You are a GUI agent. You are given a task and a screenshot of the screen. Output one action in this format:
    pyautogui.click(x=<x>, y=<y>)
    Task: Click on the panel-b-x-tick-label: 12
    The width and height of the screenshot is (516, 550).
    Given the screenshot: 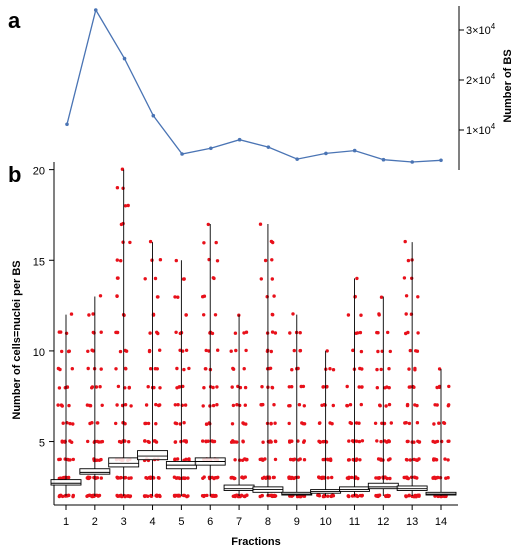 What is the action you would take?
    pyautogui.click(x=383, y=522)
    